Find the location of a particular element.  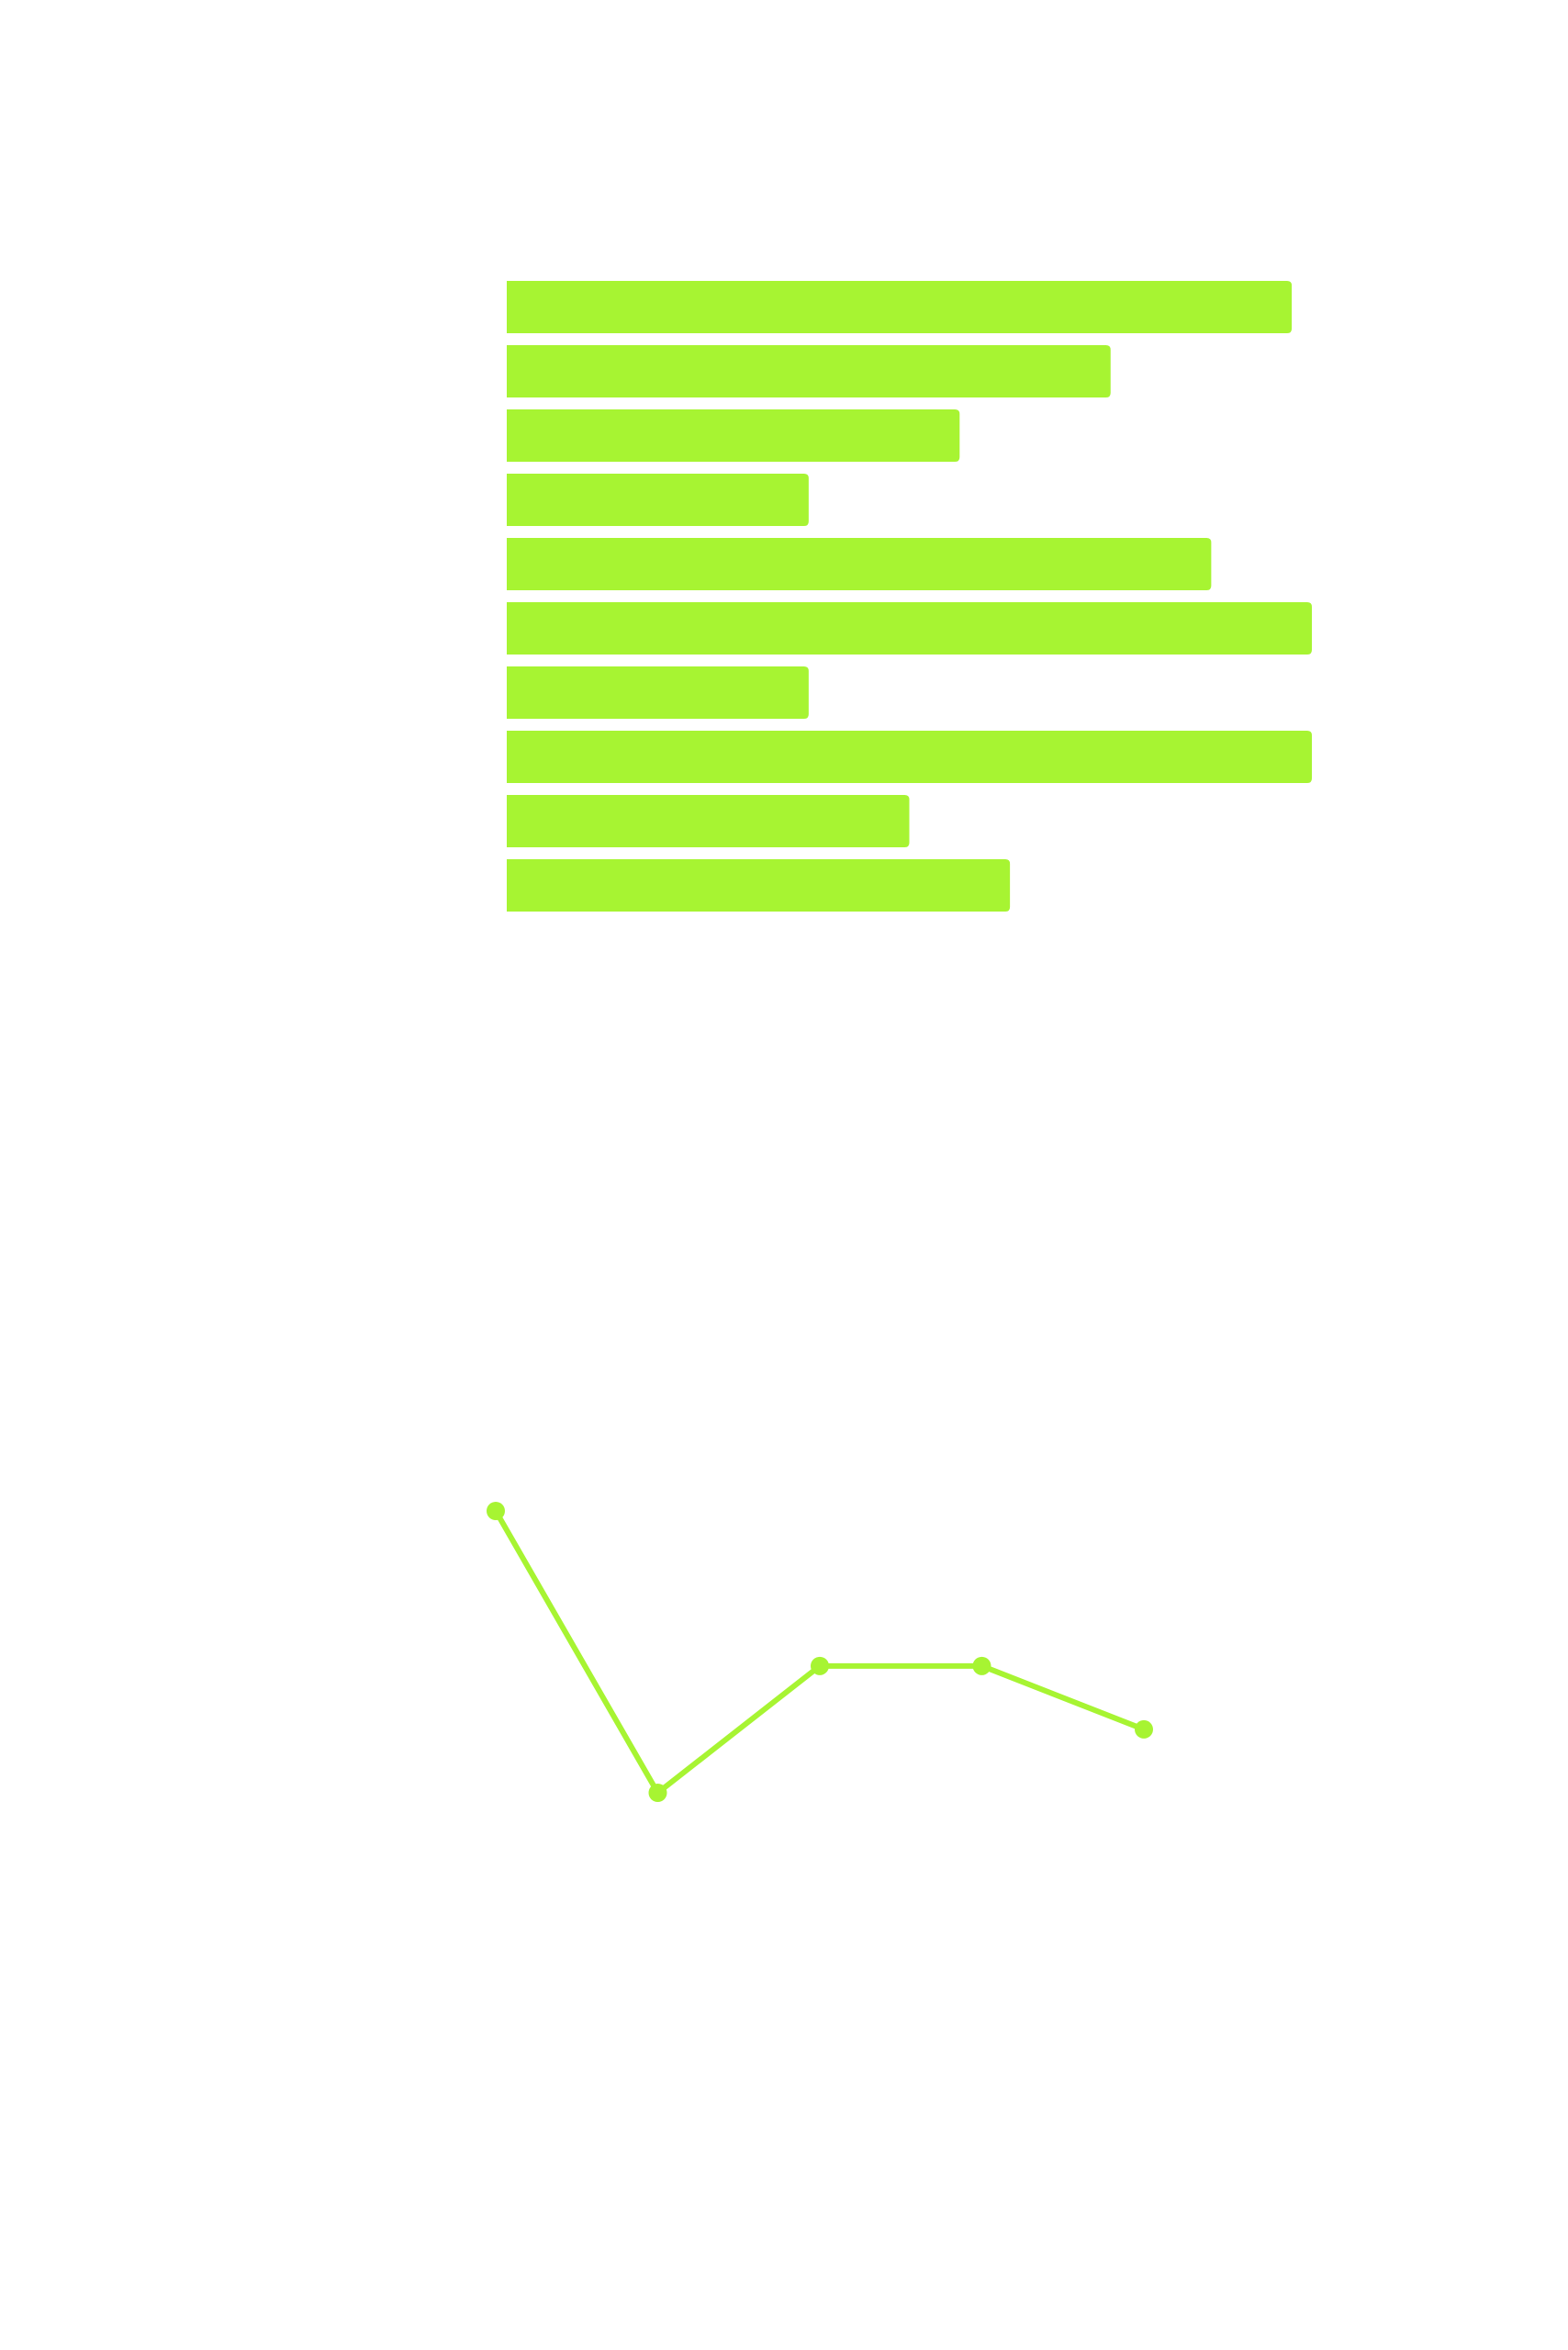

line-chart is located at coordinates (820, 1652).